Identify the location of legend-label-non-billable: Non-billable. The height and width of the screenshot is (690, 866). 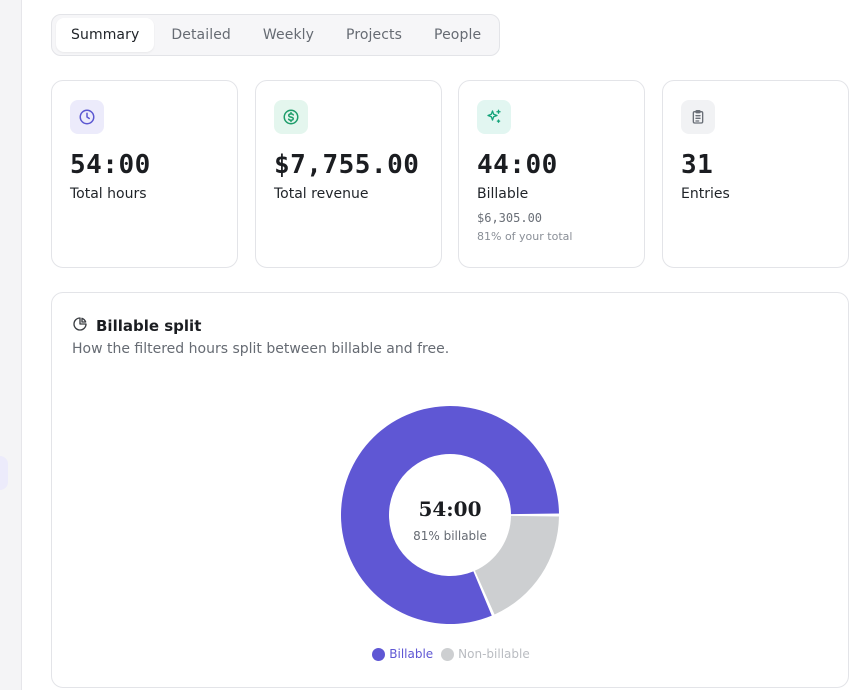
(494, 654).